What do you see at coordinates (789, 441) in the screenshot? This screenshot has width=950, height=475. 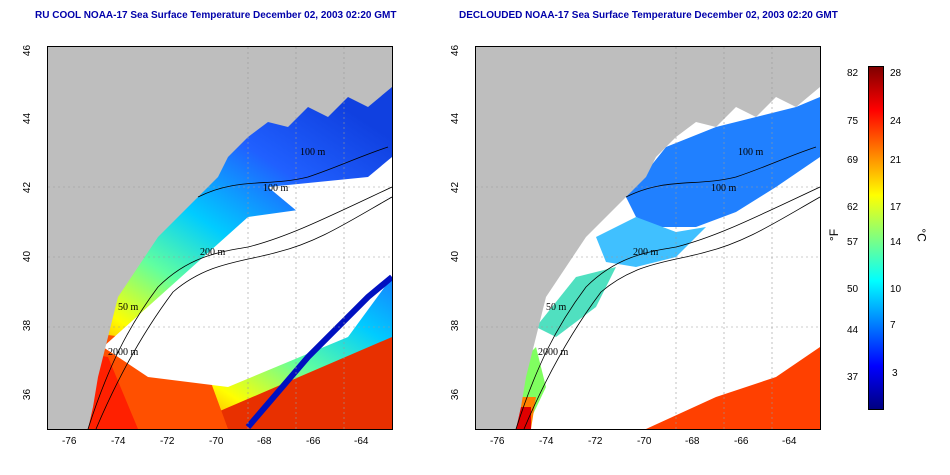 I see `right-xtick-7: -64` at bounding box center [789, 441].